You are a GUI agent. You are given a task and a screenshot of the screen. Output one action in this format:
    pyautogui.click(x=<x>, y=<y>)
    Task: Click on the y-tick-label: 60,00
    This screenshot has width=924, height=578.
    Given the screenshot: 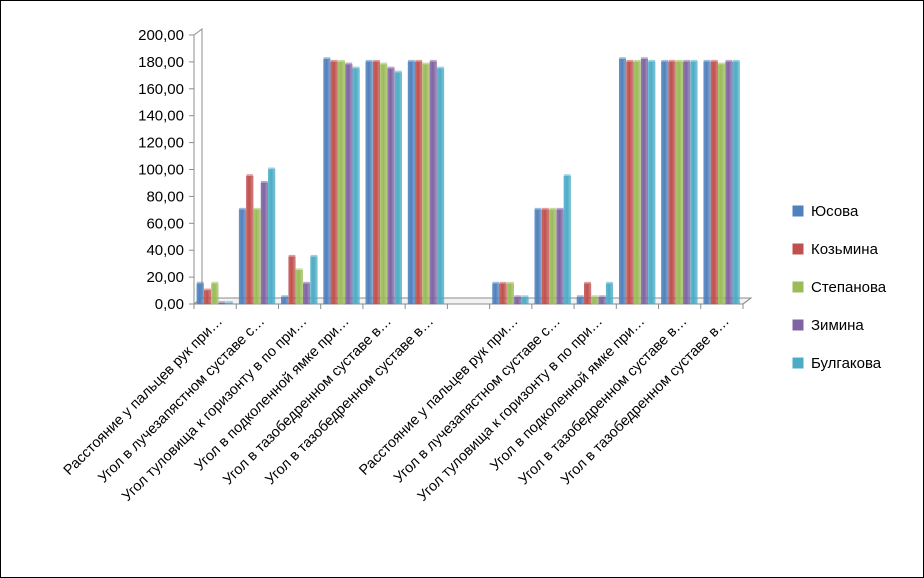 What is the action you would take?
    pyautogui.click(x=165, y=223)
    